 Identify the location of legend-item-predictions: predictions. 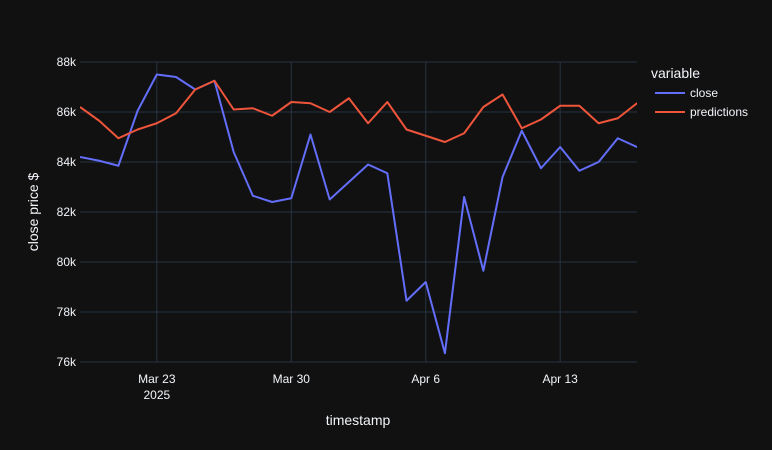
(701, 112).